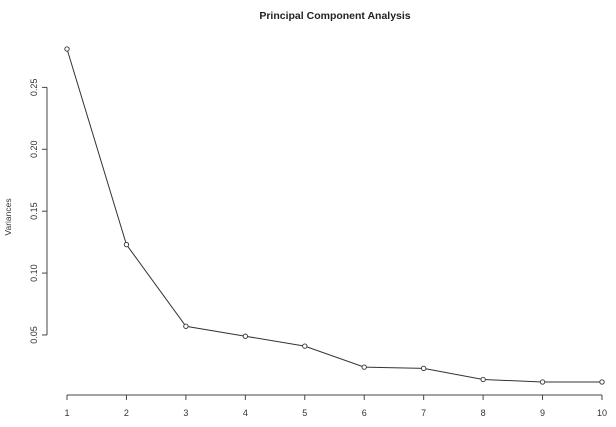 The image size is (616, 427). I want to click on x-tick-label: 1, so click(66, 413).